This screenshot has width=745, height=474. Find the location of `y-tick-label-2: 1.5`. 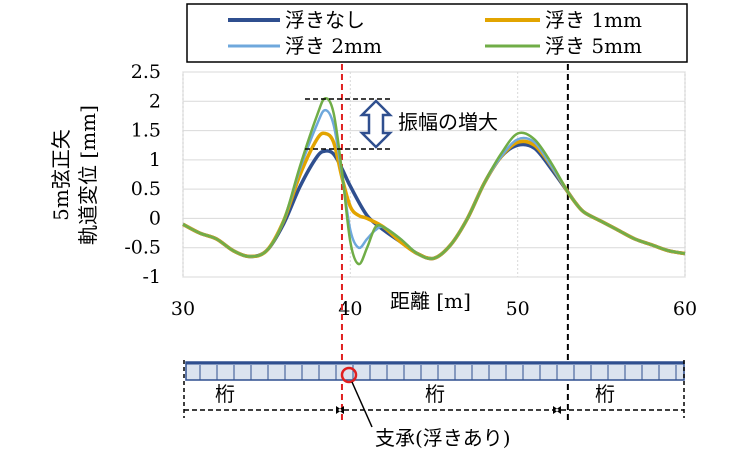

y-tick-label-2: 1.5 is located at coordinates (146, 131).